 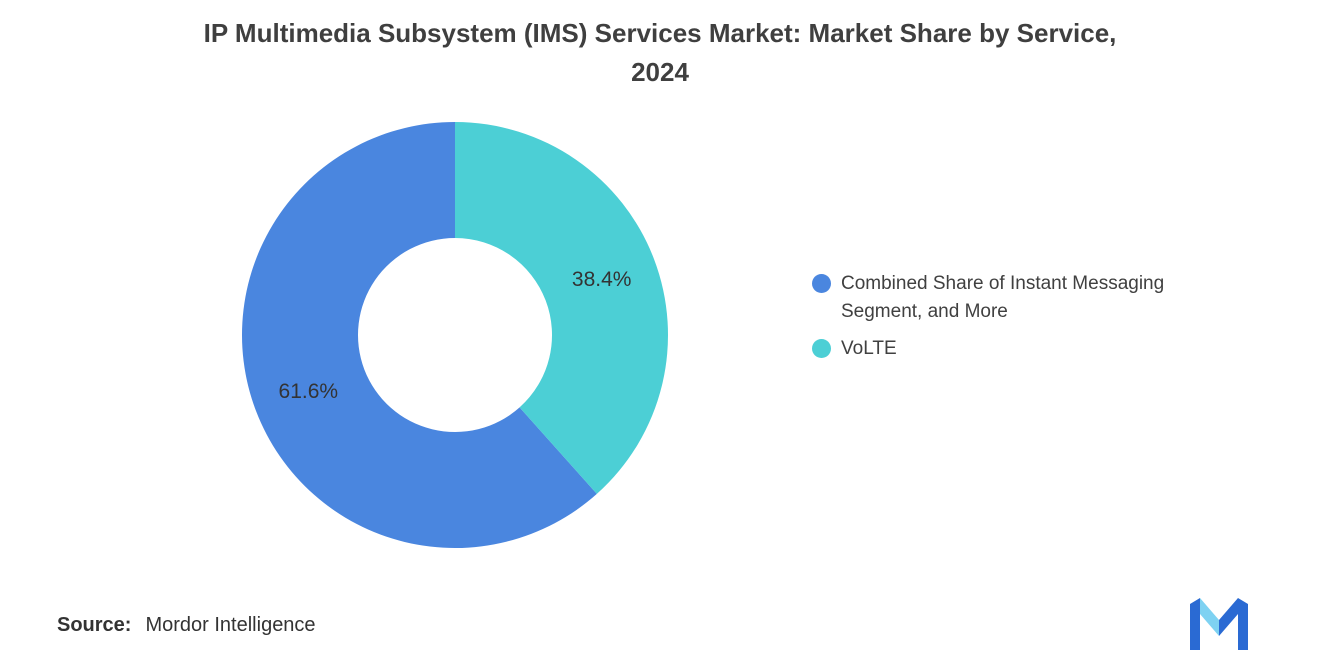 I want to click on source-label: Source:, so click(x=94, y=625).